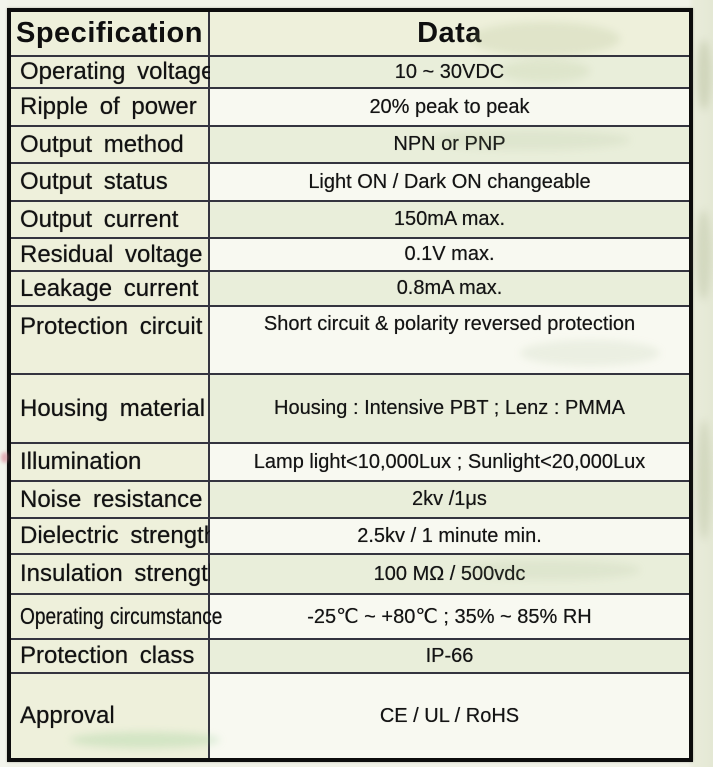 Image resolution: width=713 pixels, height=767 pixels. I want to click on table-row: Output current 150mA max., so click(350, 220).